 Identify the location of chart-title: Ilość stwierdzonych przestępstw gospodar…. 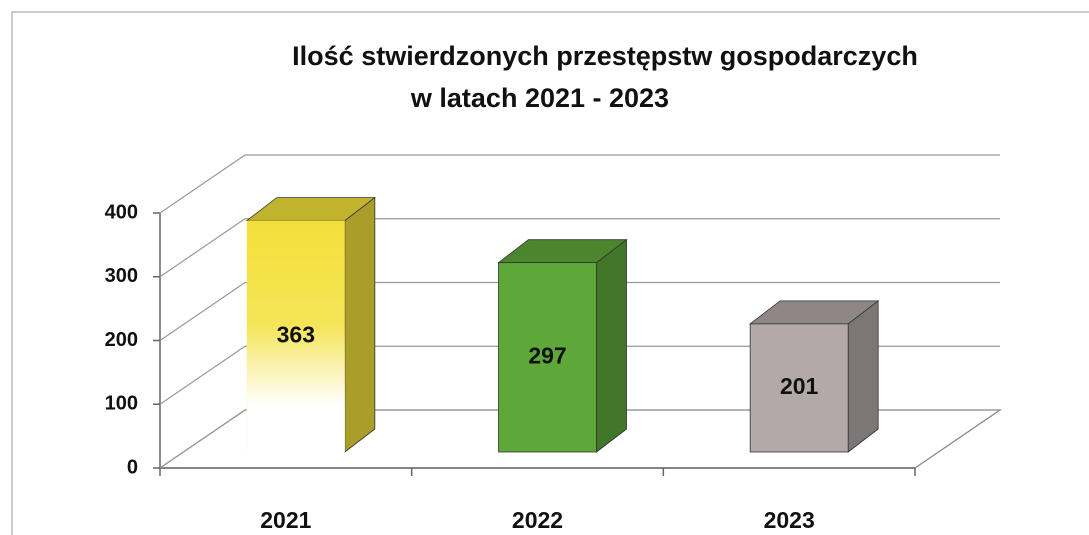
(605, 56).